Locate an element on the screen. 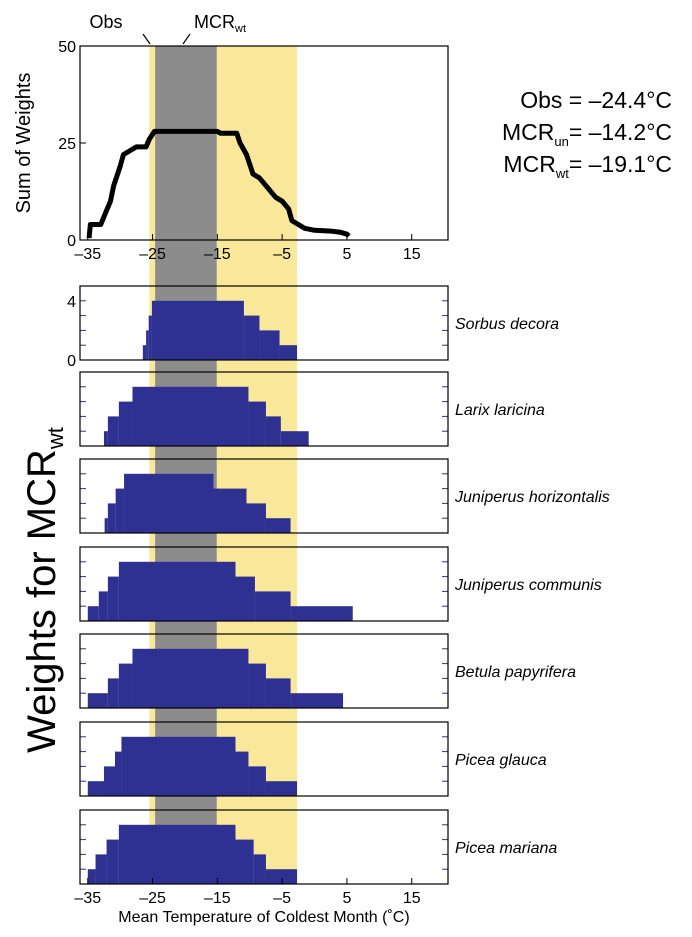 The width and height of the screenshot is (692, 937). band-label-sub: wt is located at coordinates (240, 29).